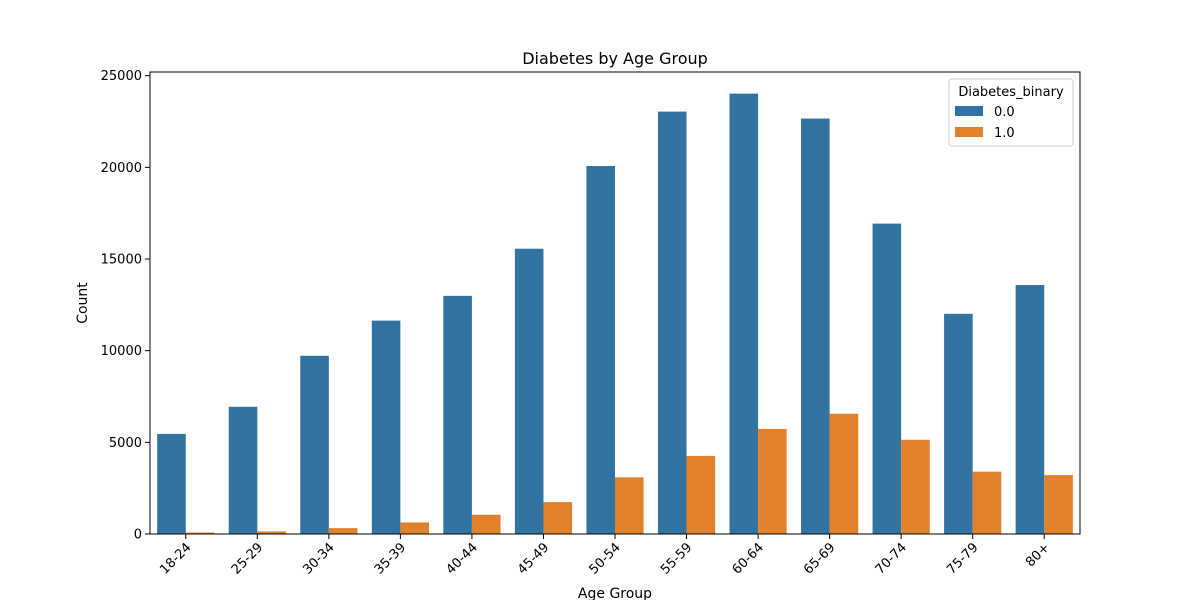  Describe the element at coordinates (318, 558) in the screenshot. I see `x-tick-label: 30-34` at that location.